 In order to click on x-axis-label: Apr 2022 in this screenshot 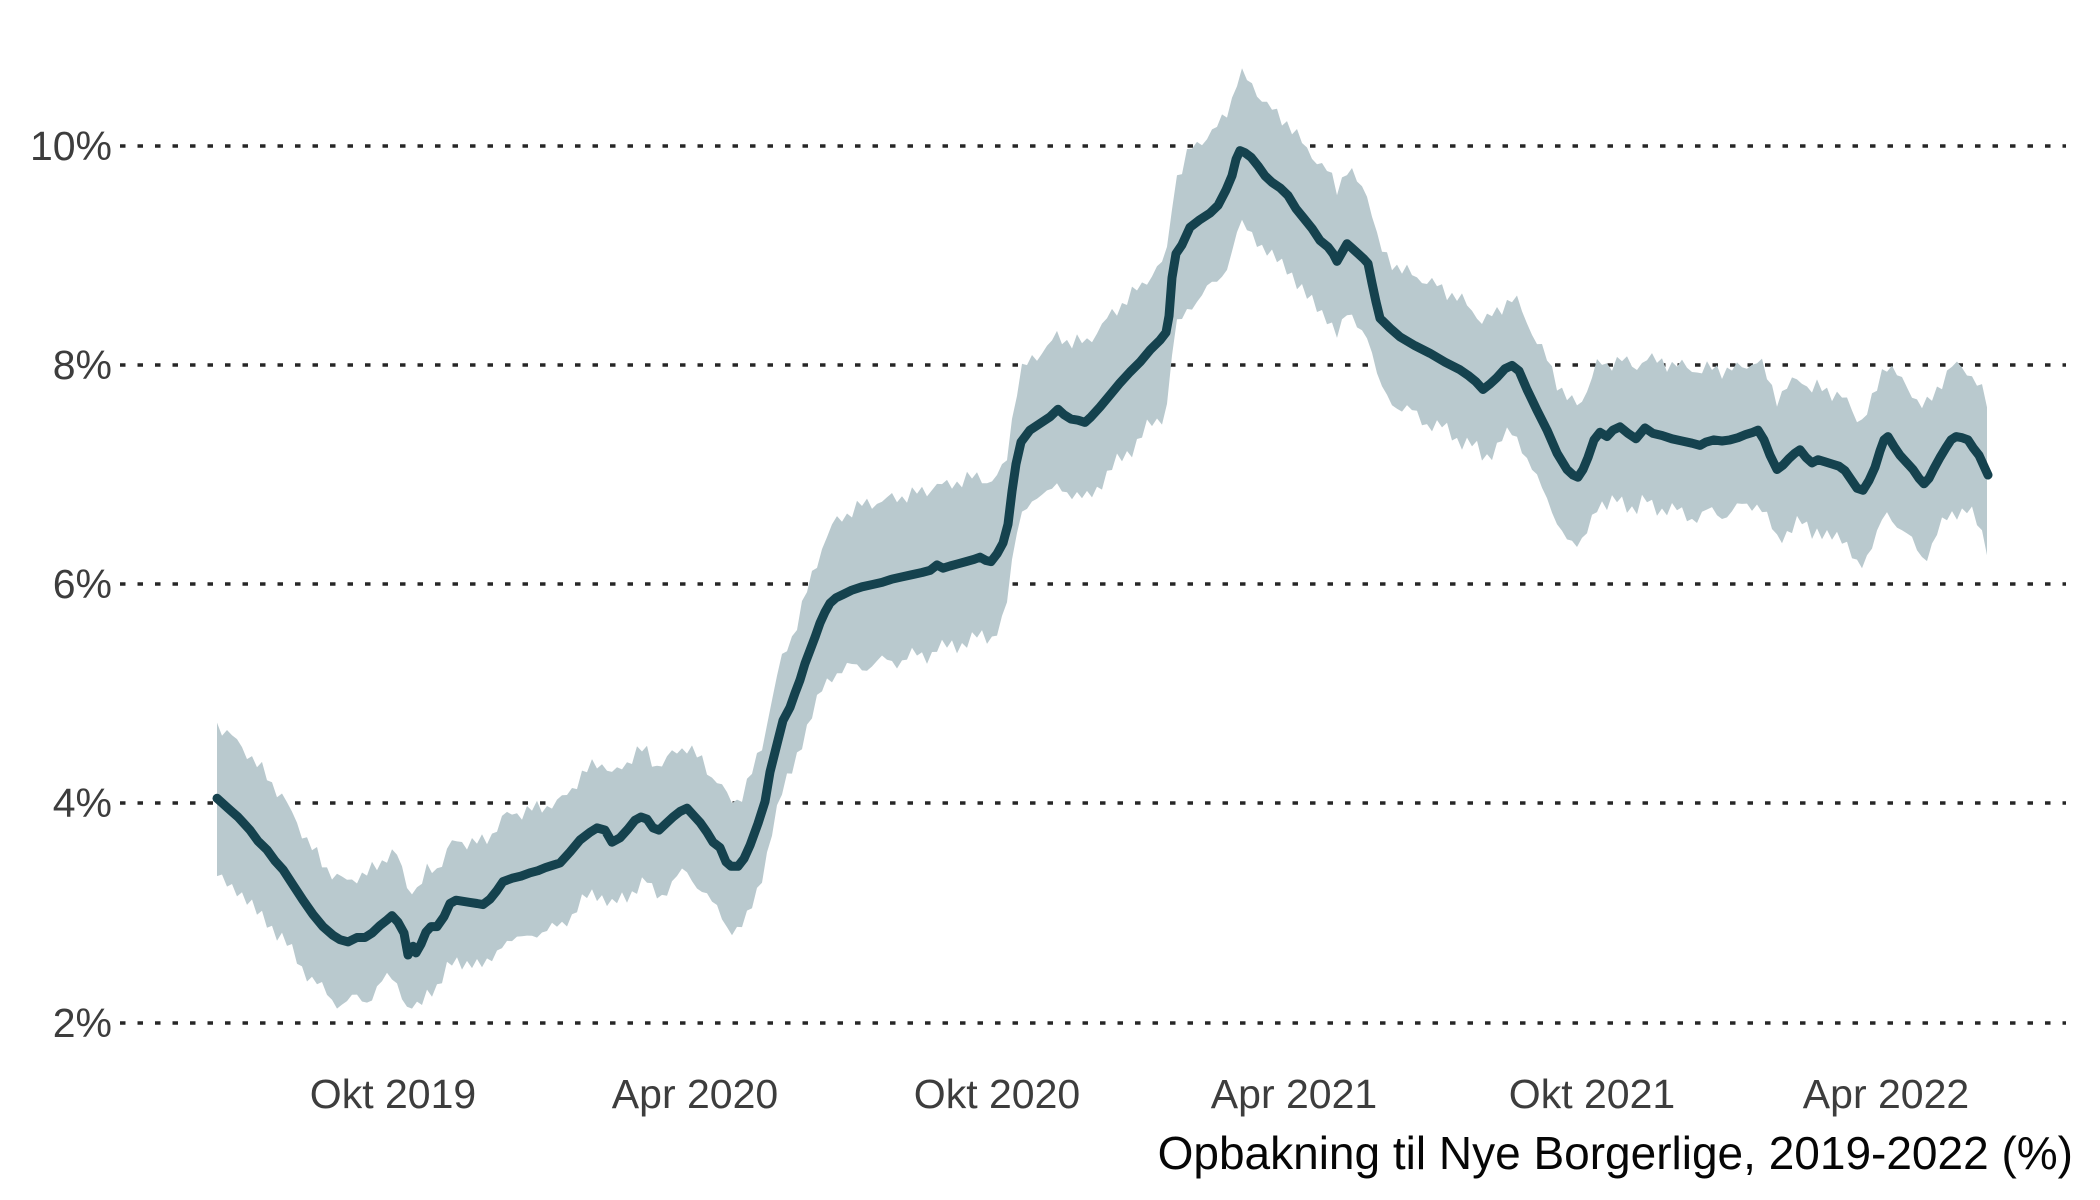, I will do `click(1886, 1094)`.